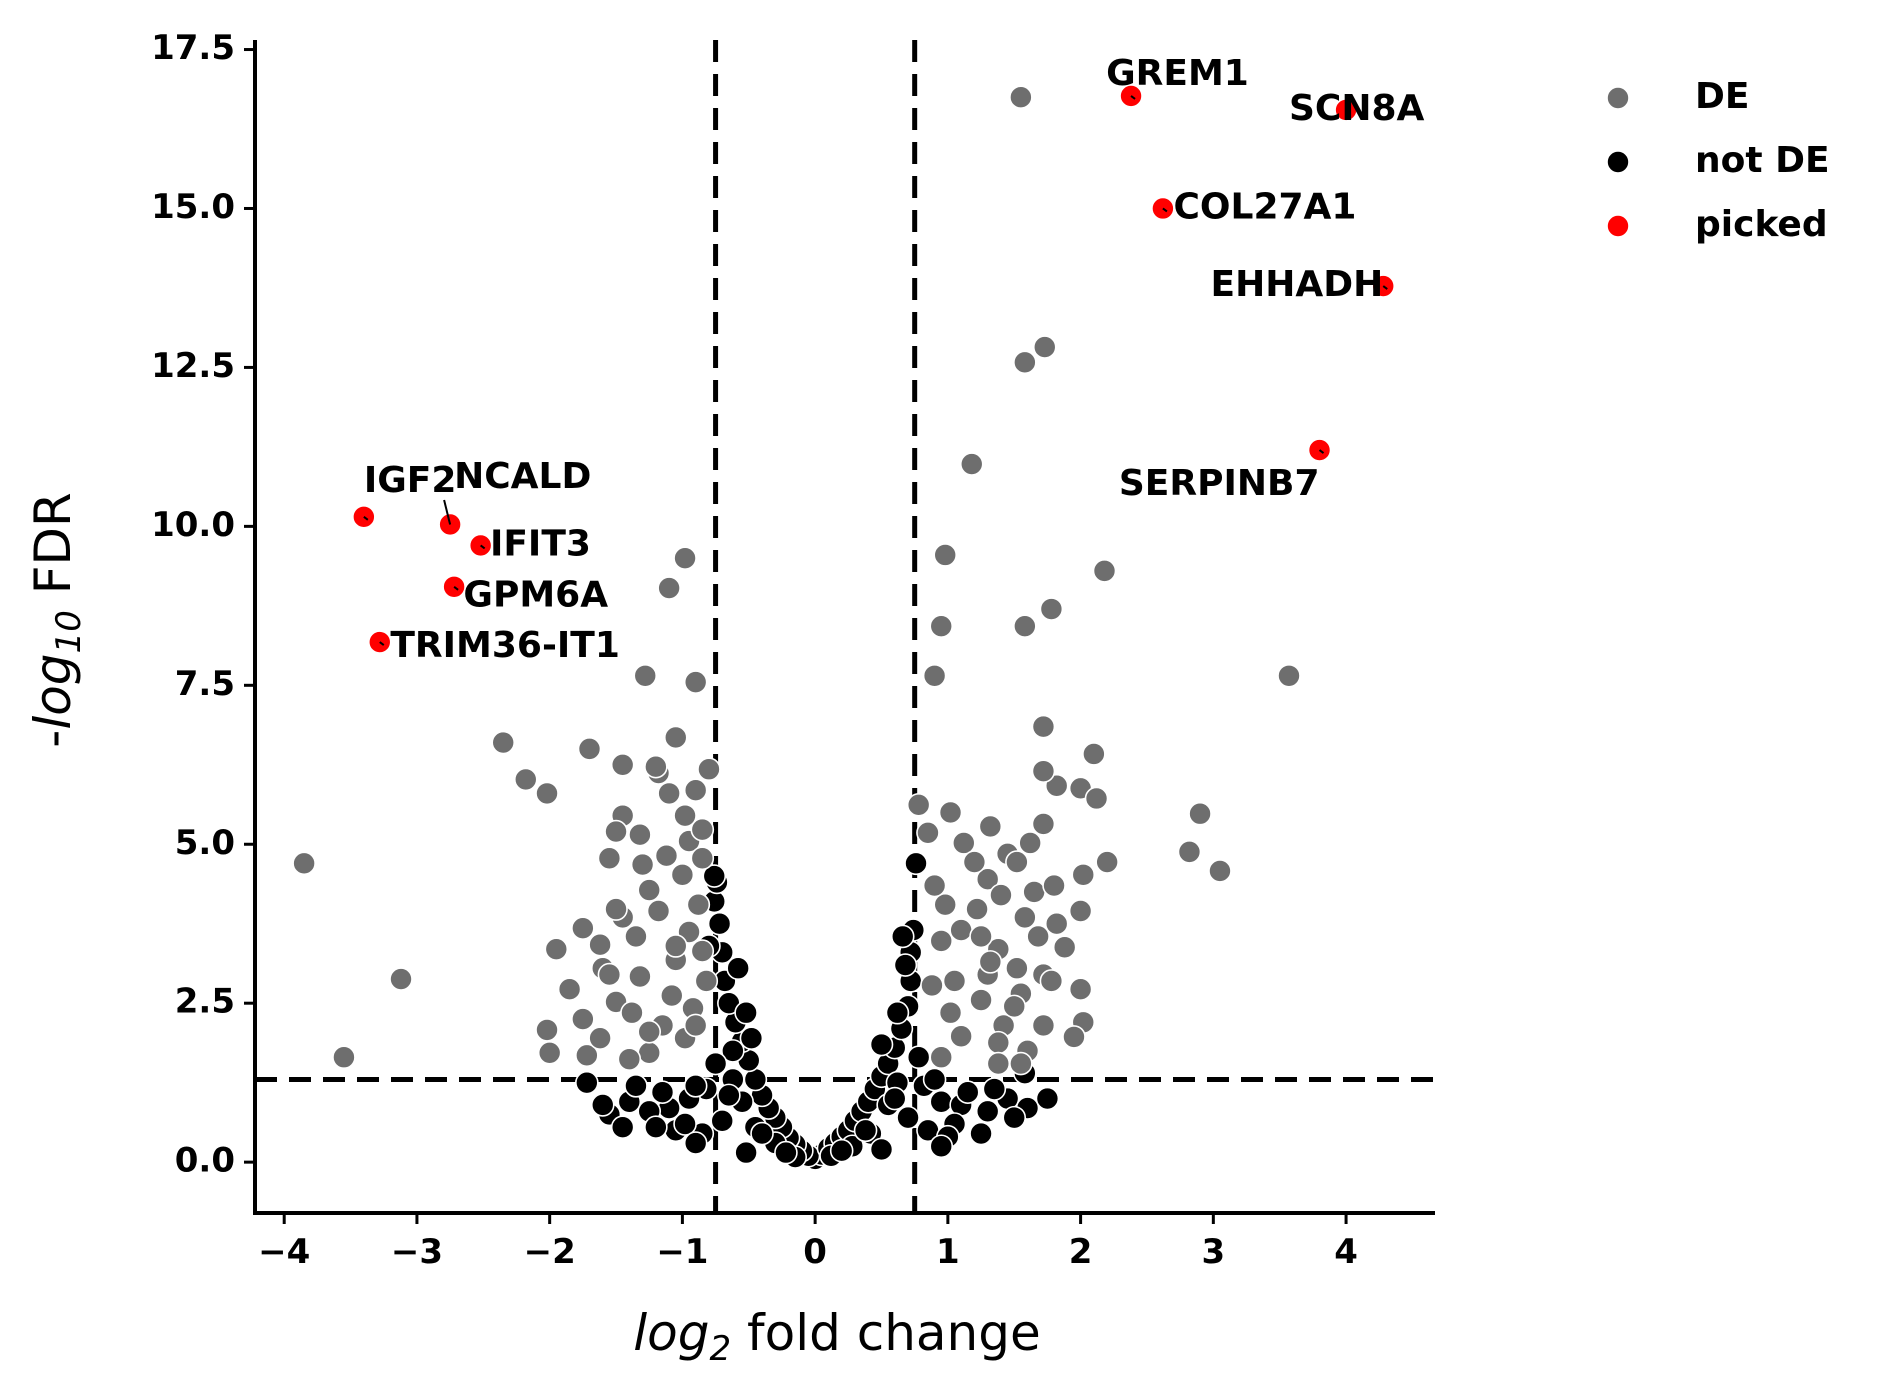 The height and width of the screenshot is (1381, 1889). I want to click on gene-label: IFIT3, so click(540, 543).